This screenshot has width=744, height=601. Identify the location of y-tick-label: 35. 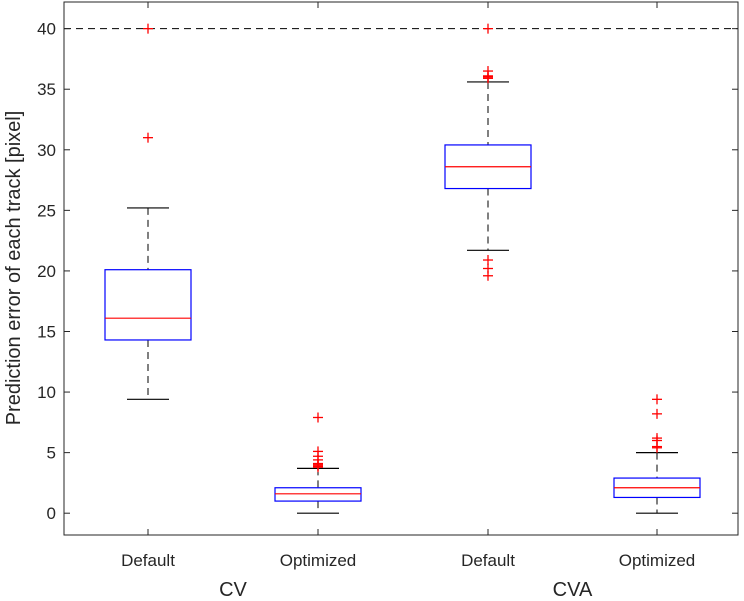
(46, 89).